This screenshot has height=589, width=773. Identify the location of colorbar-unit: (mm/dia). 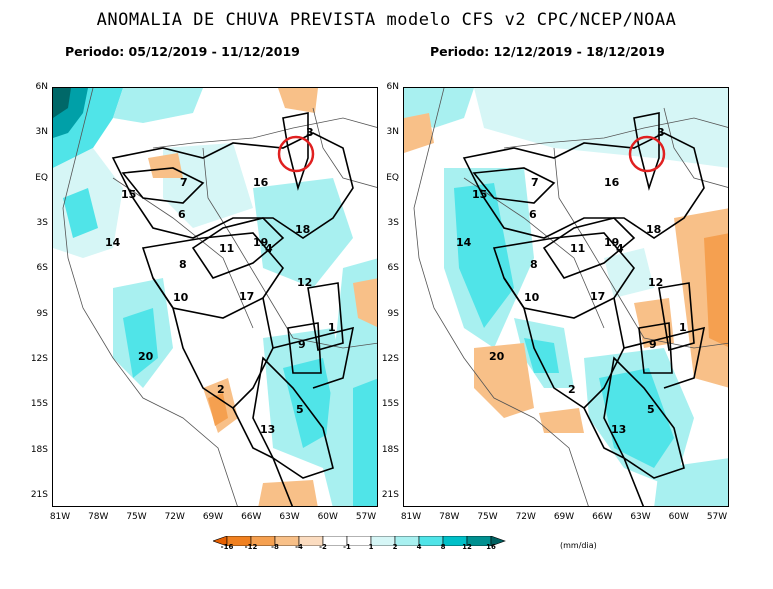
(578, 545).